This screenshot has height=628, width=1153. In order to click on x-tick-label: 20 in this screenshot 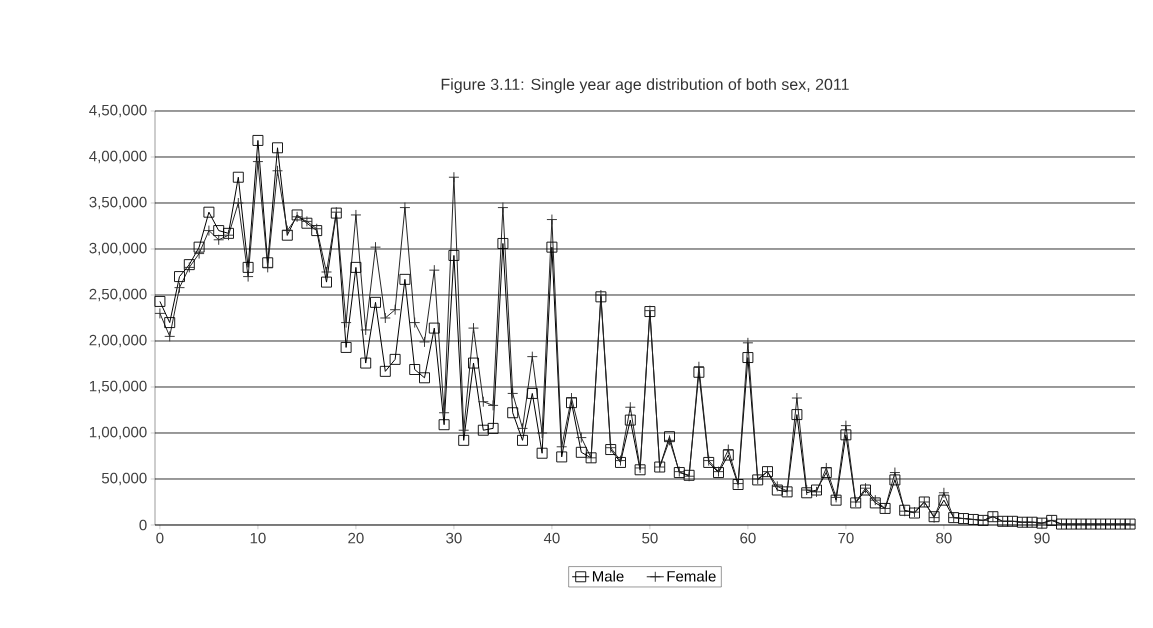, I will do `click(356, 538)`.